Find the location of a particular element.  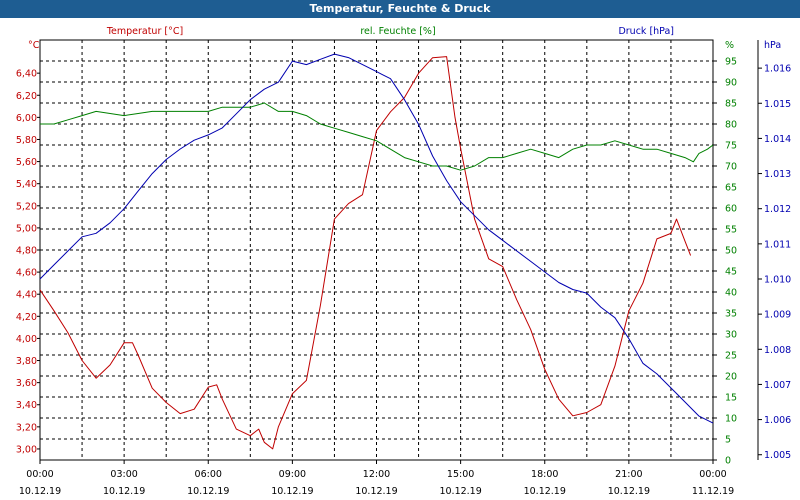

temperature-tick-label: 5,60 is located at coordinates (26, 162).